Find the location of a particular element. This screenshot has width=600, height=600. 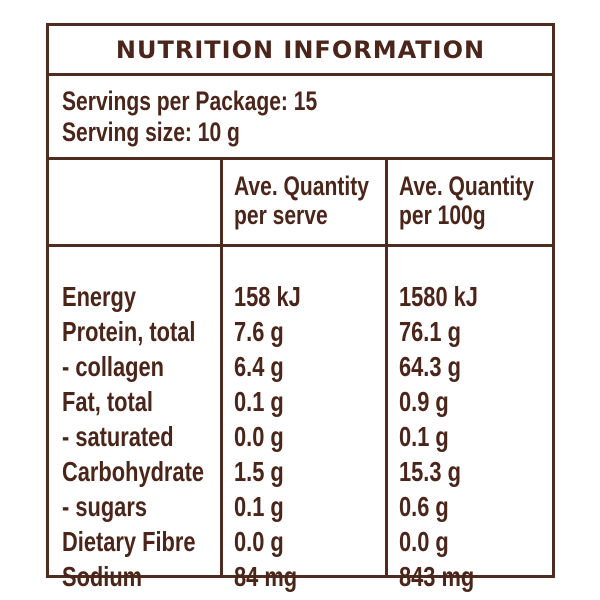

table-row: Fat, total 0.1 g 0.9 g is located at coordinates (300, 401).